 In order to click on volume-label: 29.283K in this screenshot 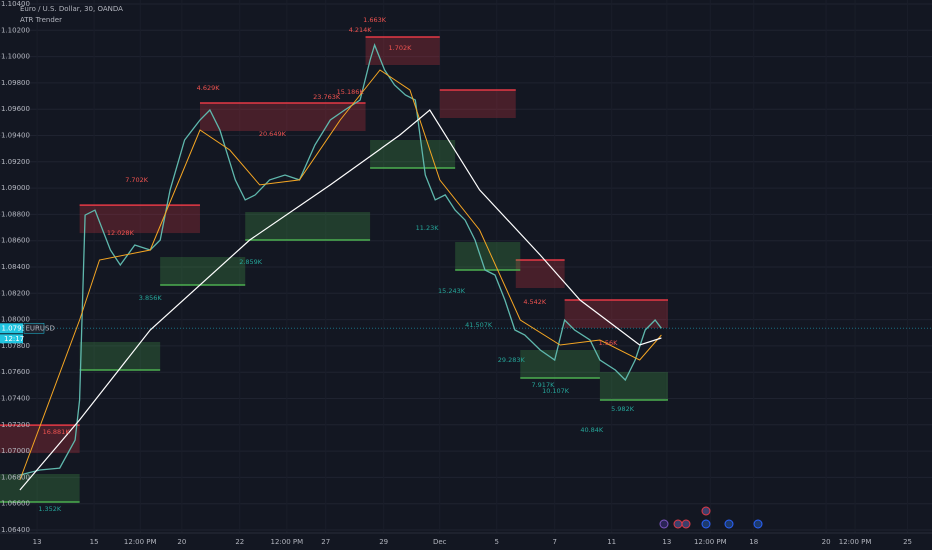, I will do `click(512, 360)`.